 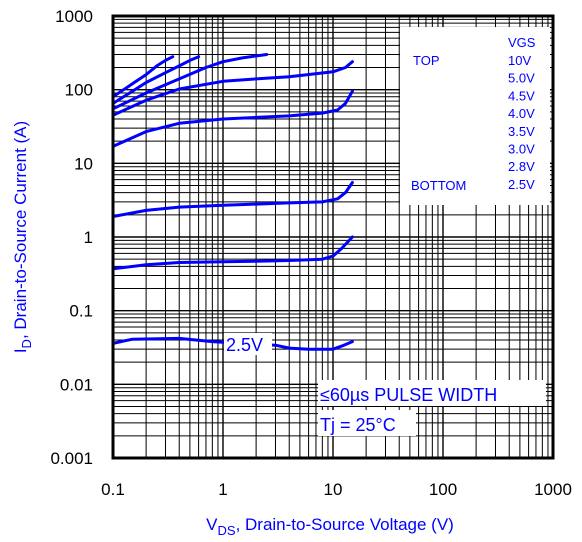 I want to click on legend-header: VGS, so click(x=522, y=42).